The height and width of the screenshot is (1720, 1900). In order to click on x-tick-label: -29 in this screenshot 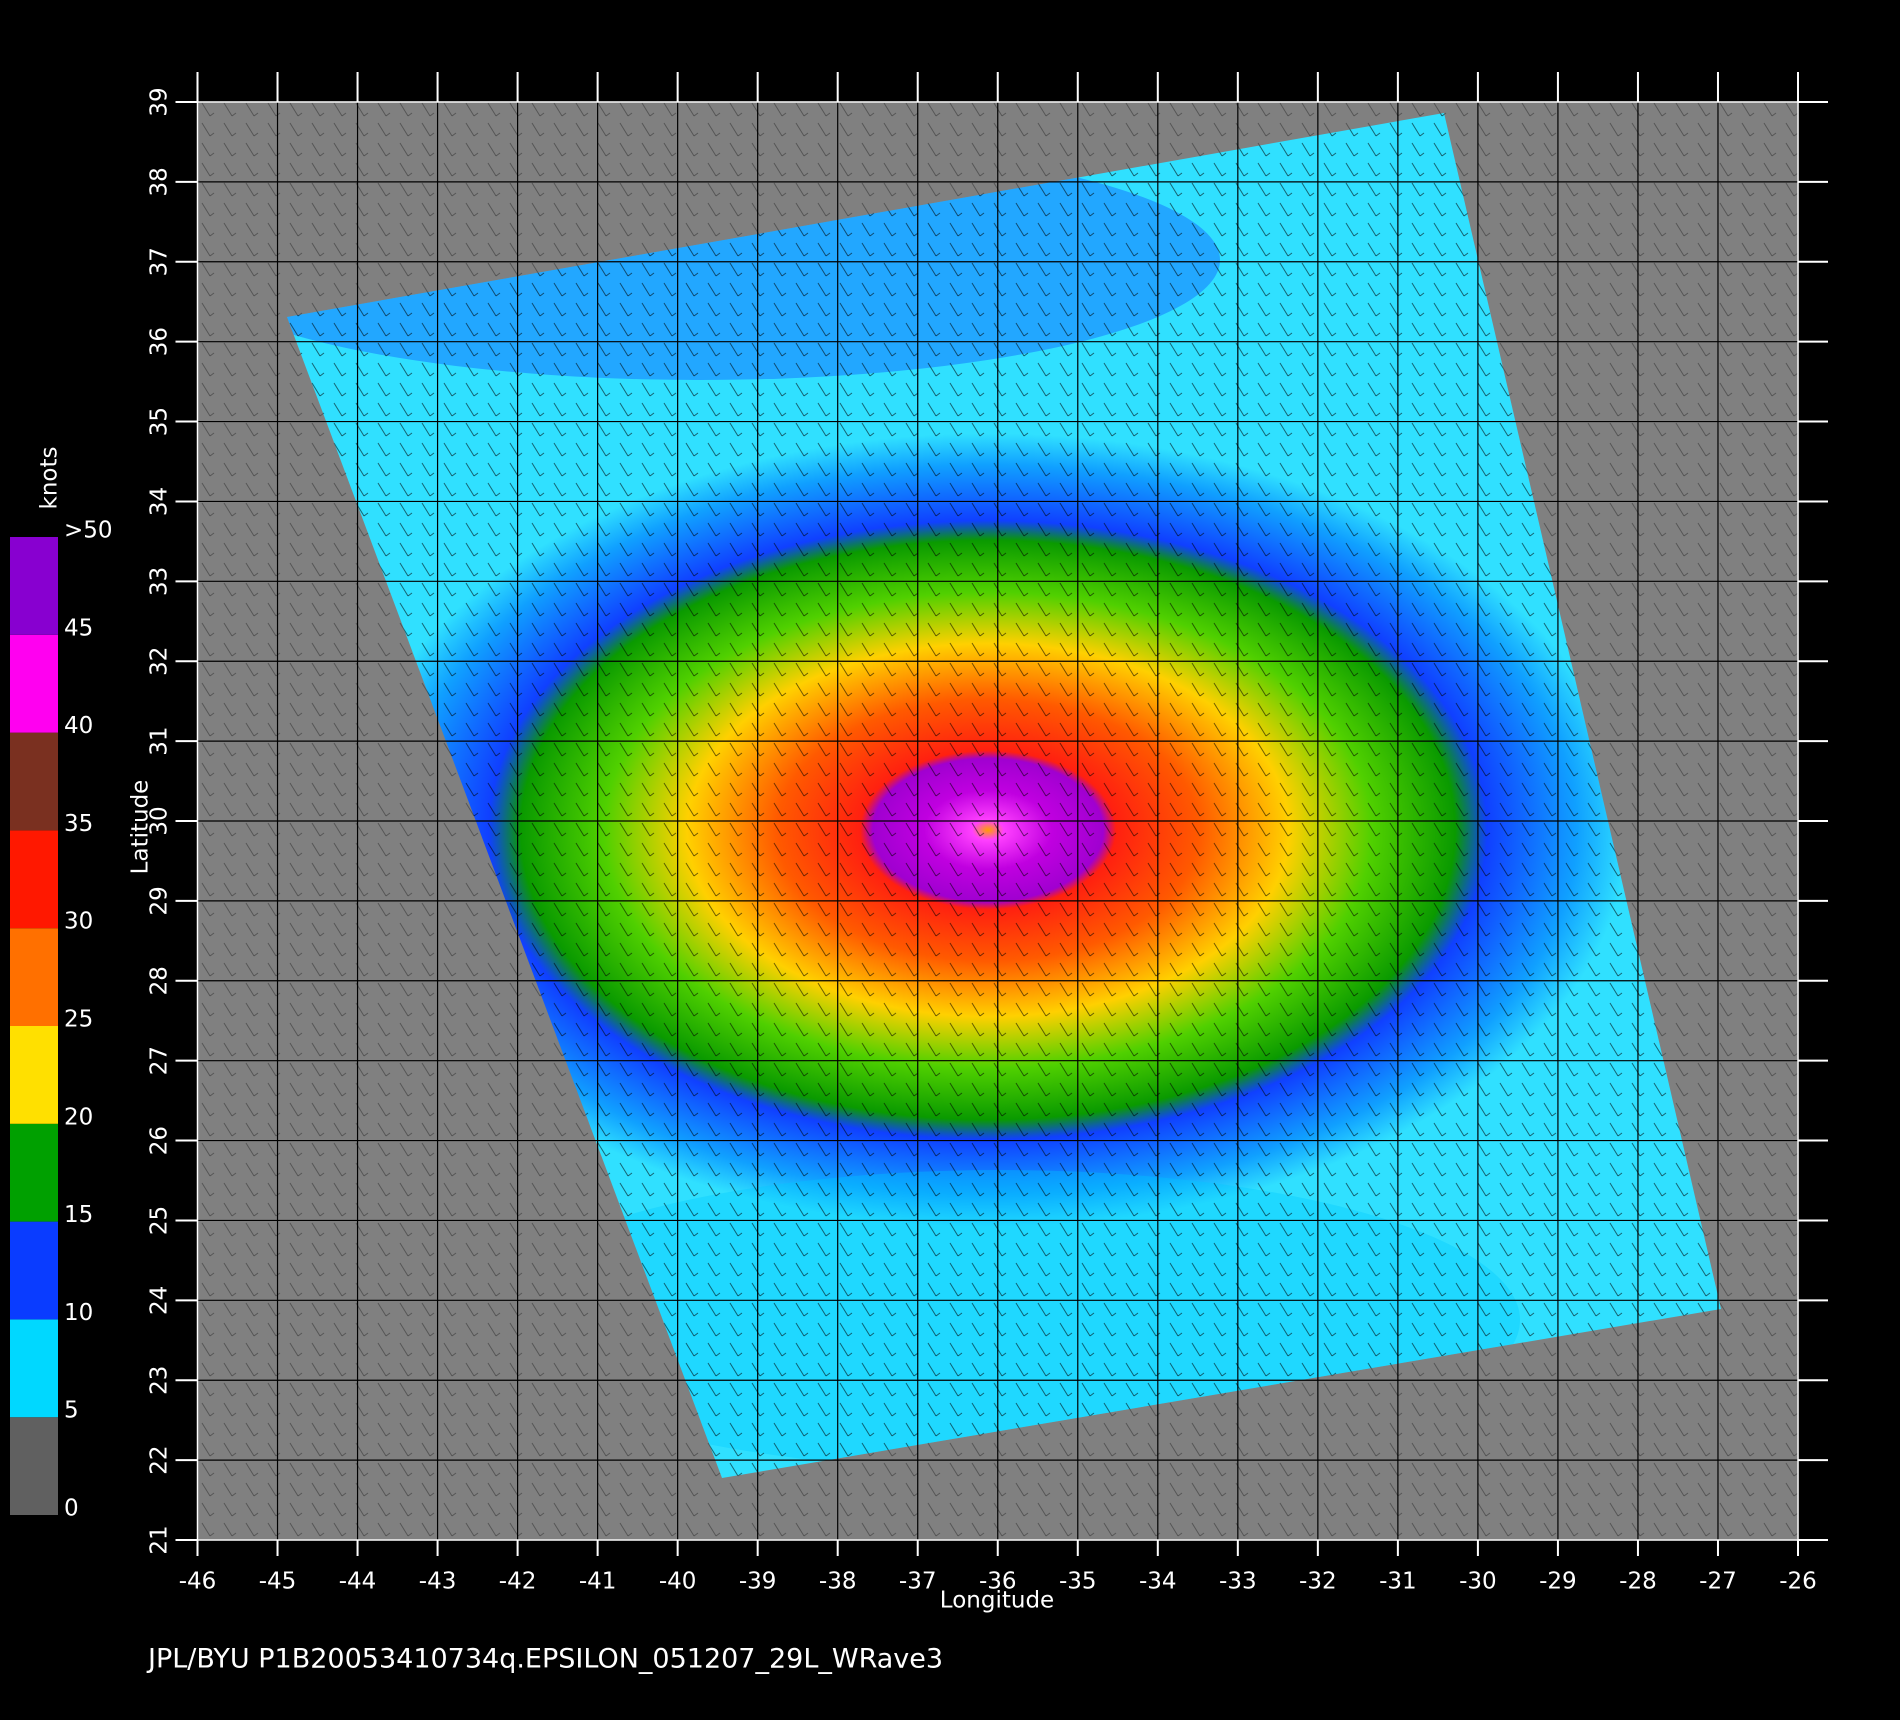, I will do `click(1558, 1582)`.